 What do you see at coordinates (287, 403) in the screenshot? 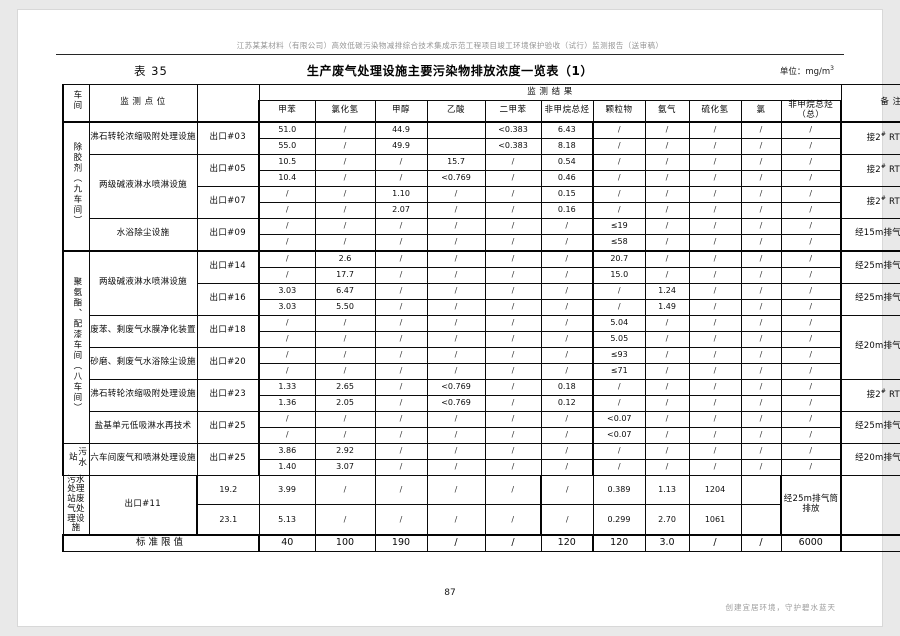
I see `cell-value: 1.36` at bounding box center [287, 403].